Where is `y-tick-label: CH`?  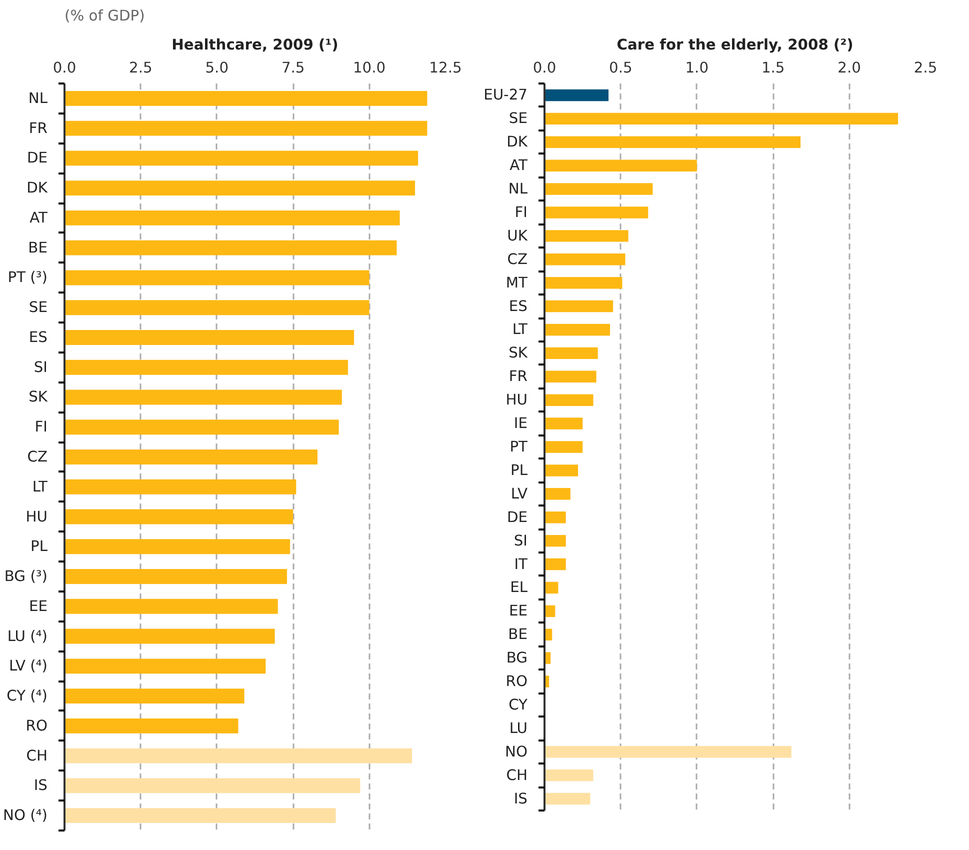 y-tick-label: CH is located at coordinates (37, 755).